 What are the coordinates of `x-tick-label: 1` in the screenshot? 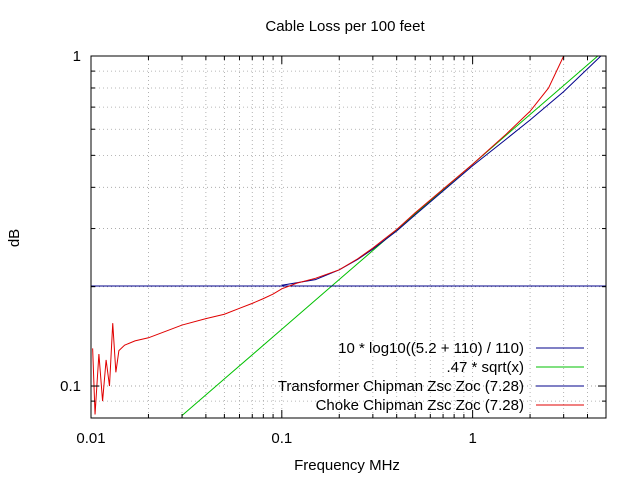 It's located at (472, 438).